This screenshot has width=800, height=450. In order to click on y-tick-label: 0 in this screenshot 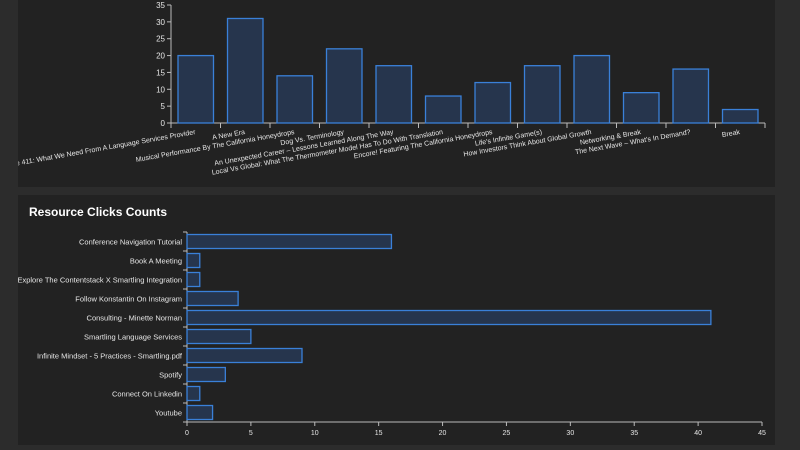, I will do `click(163, 123)`.